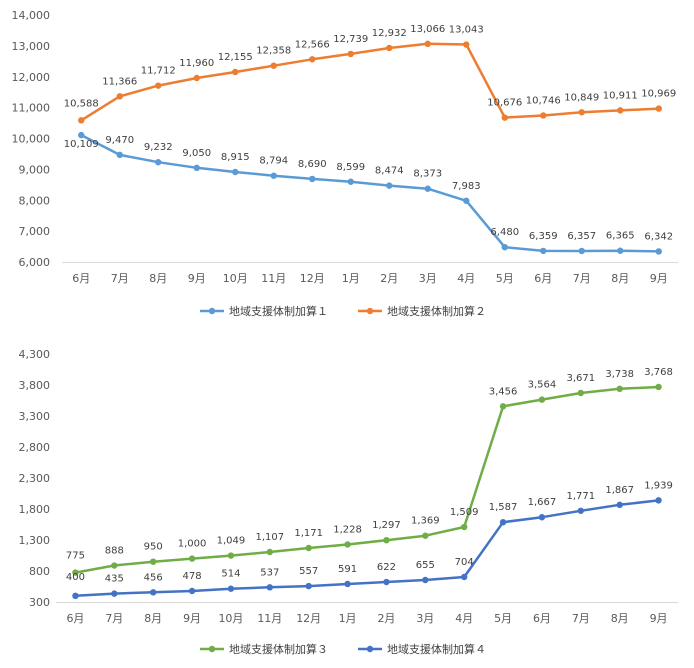 The width and height of the screenshot is (694, 668). What do you see at coordinates (192, 544) in the screenshot?
I see `data-label: 1,000` at bounding box center [192, 544].